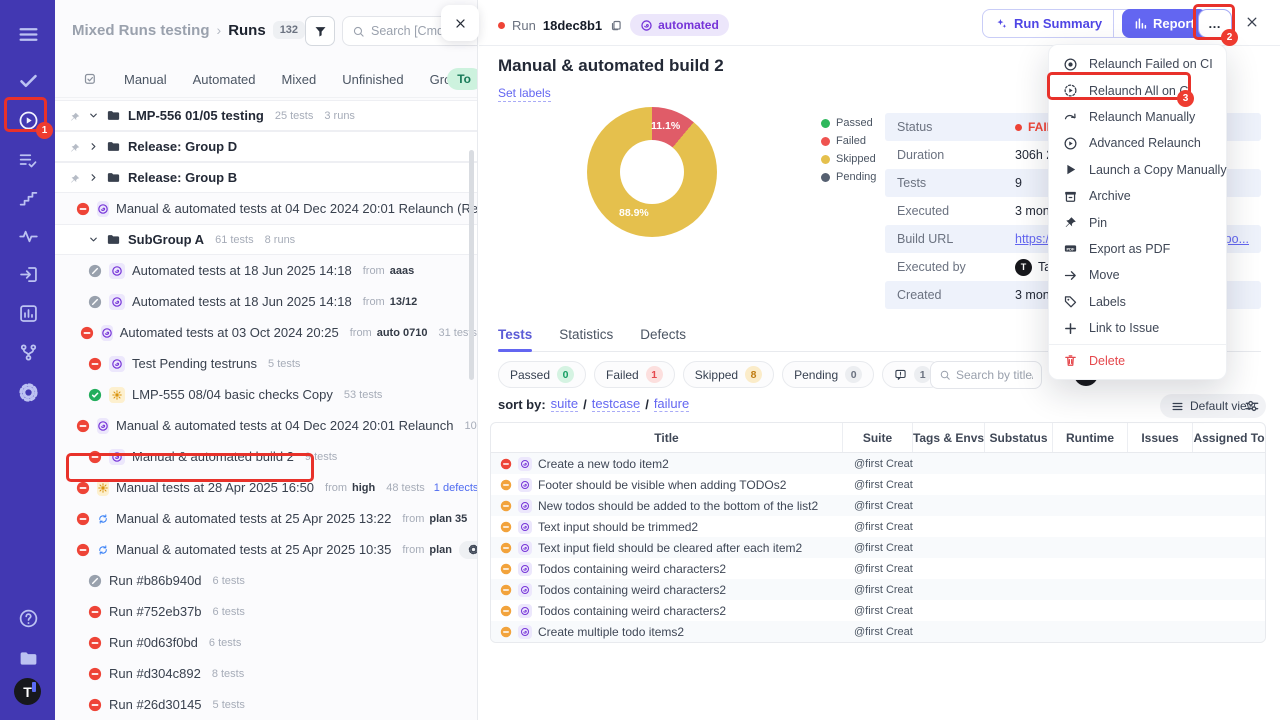 Image resolution: width=1280 pixels, height=720 pixels. I want to click on sidebar-branch-button, so click(28, 352).